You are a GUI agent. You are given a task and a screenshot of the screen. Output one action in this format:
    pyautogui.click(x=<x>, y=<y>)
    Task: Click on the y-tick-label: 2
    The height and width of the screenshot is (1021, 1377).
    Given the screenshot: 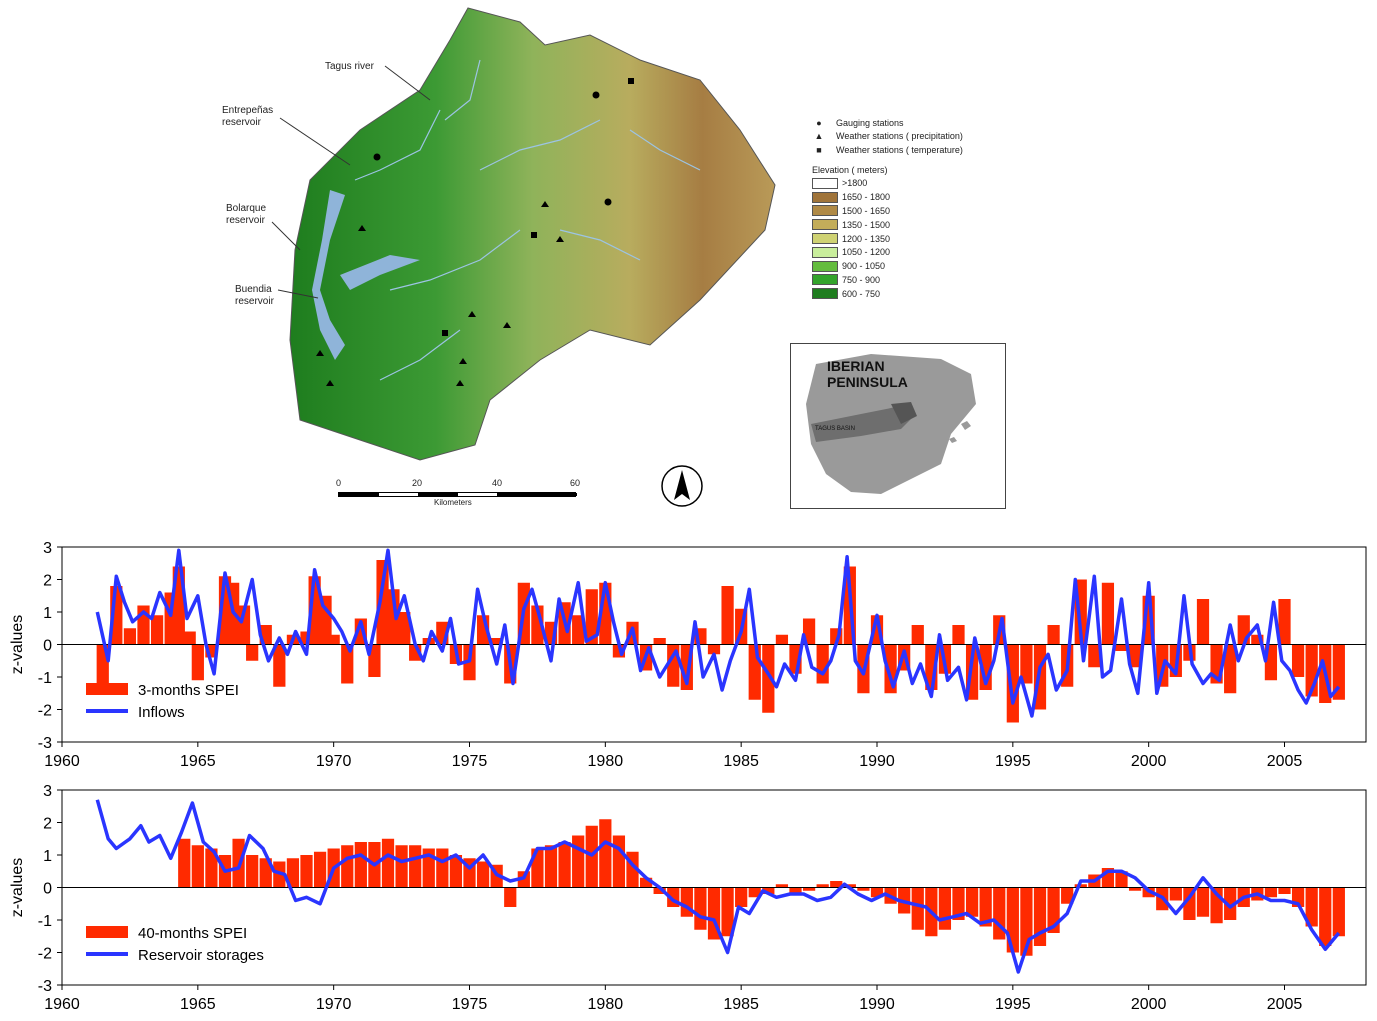 What is the action you would take?
    pyautogui.click(x=47, y=581)
    